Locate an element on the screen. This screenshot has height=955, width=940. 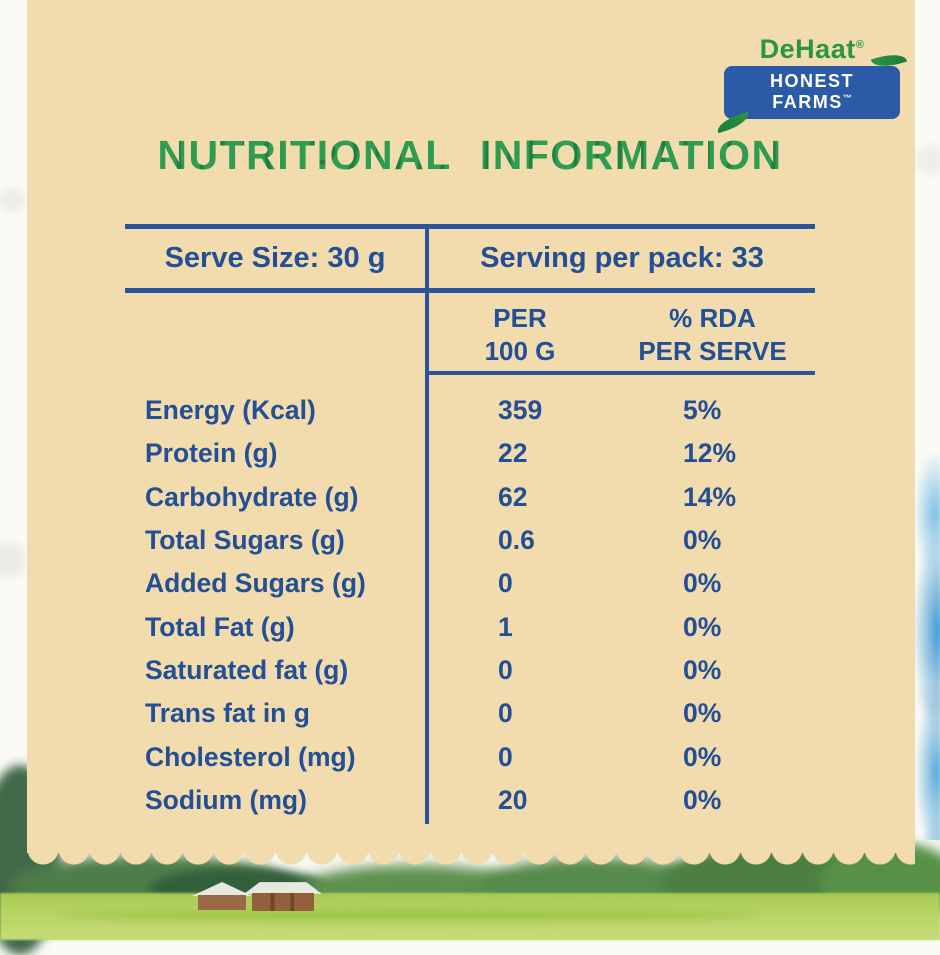
brand-logo: DeHaat® HONEST FARMS™ is located at coordinates (811, 82).